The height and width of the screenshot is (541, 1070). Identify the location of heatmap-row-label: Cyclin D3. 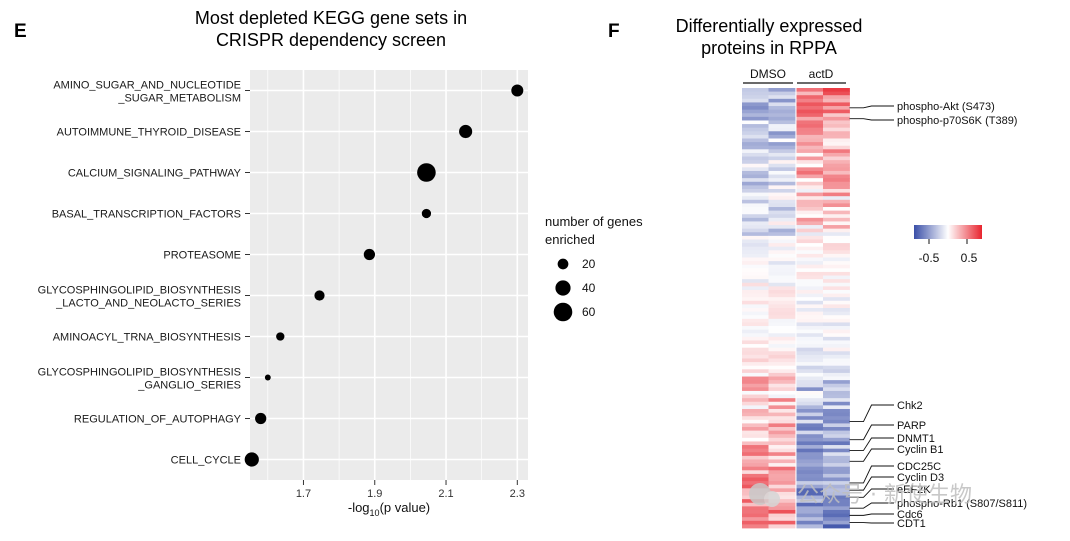
(920, 478).